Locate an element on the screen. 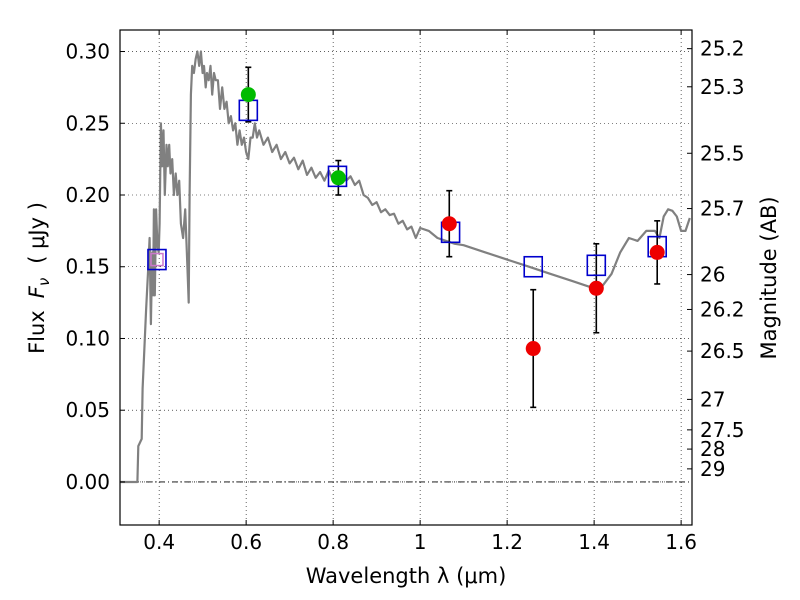 The width and height of the screenshot is (800, 600). x-tick-label: 0.8 is located at coordinates (333, 542).